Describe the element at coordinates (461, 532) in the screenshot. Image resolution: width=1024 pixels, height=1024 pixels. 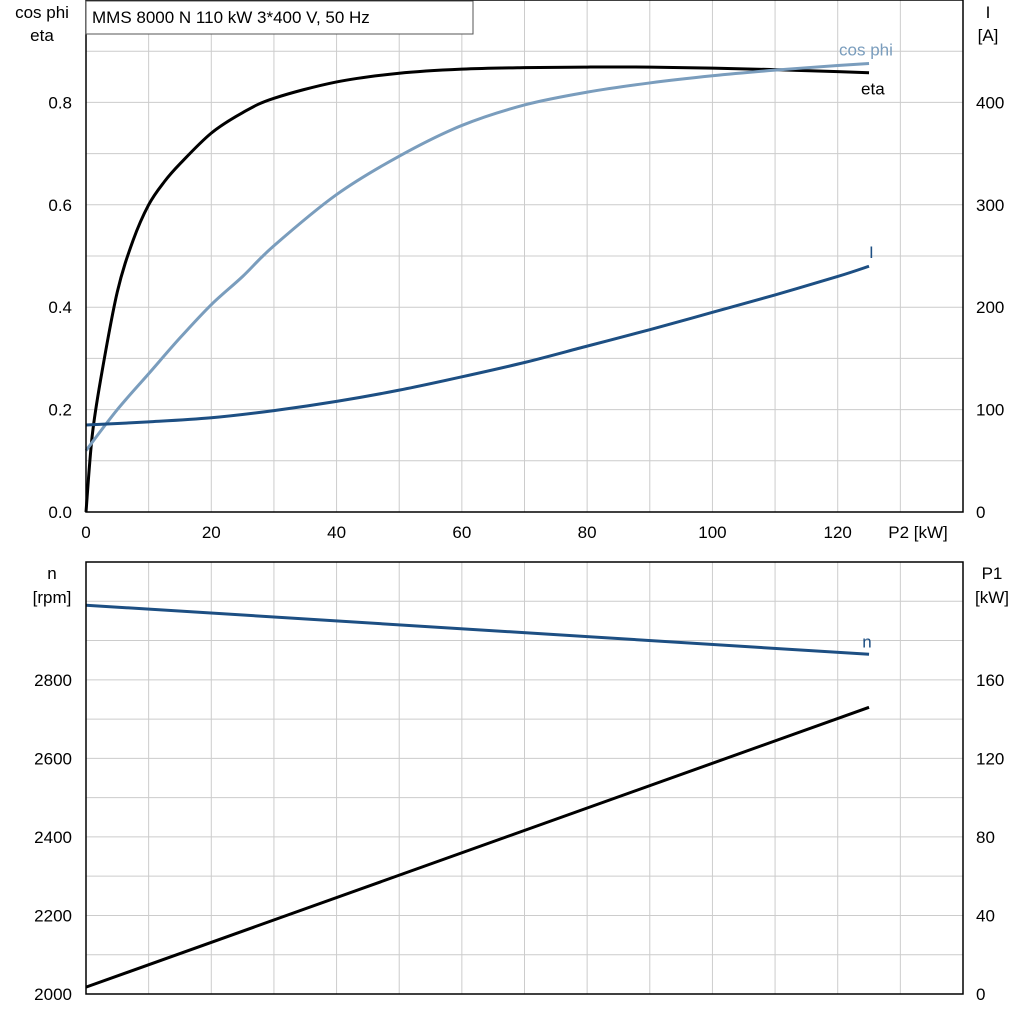
I see `x-tick-label: 60` at that location.